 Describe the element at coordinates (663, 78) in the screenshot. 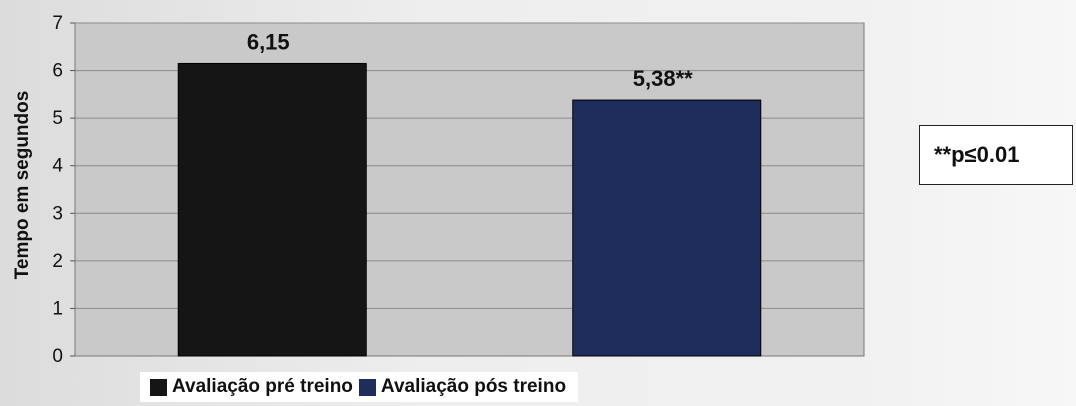

I see `data-label-pos-treino: 5,38**` at that location.